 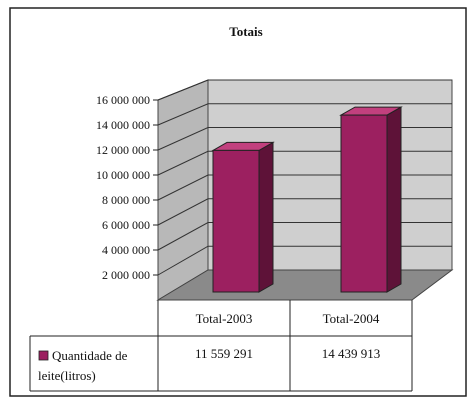 I want to click on y-tick-label: 12 000 000, so click(x=123, y=150).